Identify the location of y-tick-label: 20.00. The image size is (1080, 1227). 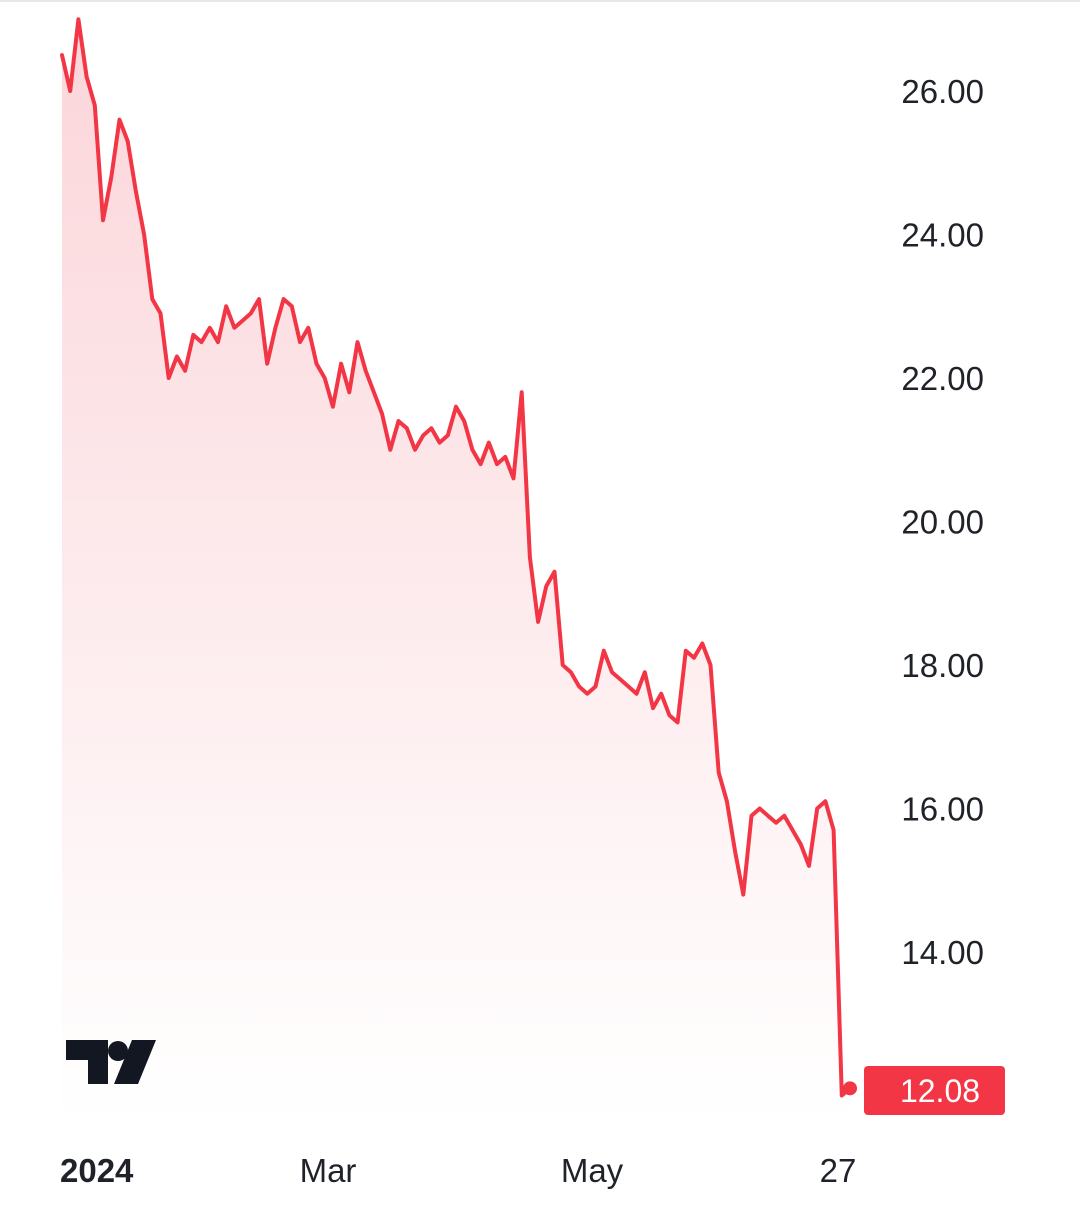
(942, 522).